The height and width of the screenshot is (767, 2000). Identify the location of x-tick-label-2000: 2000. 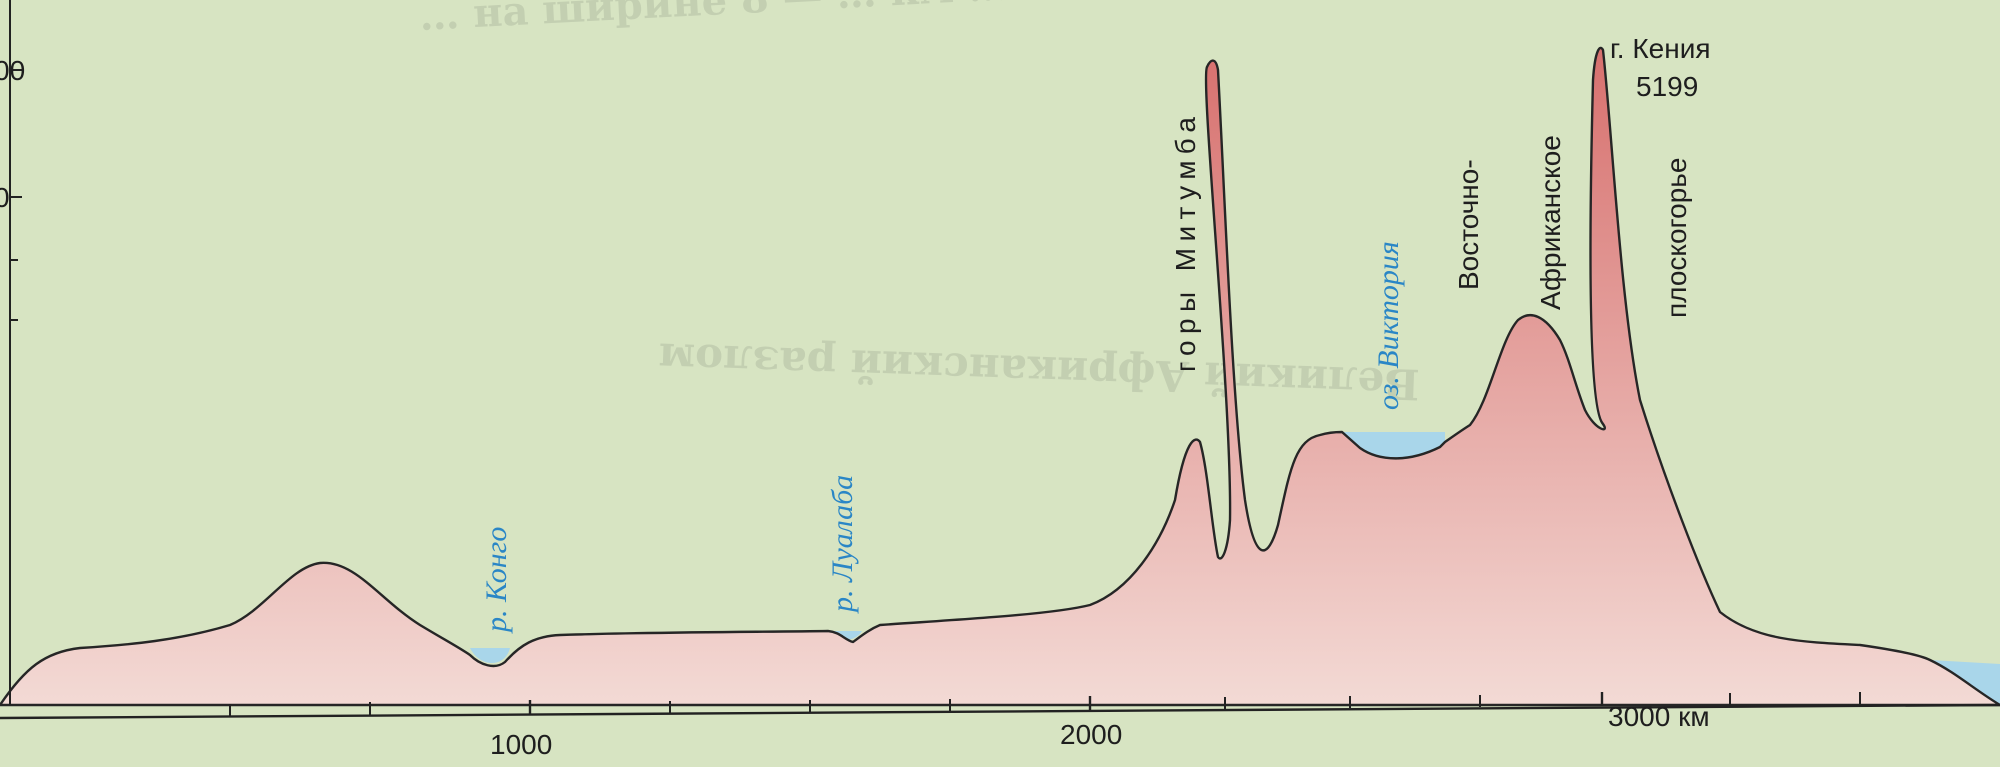
(1091, 734).